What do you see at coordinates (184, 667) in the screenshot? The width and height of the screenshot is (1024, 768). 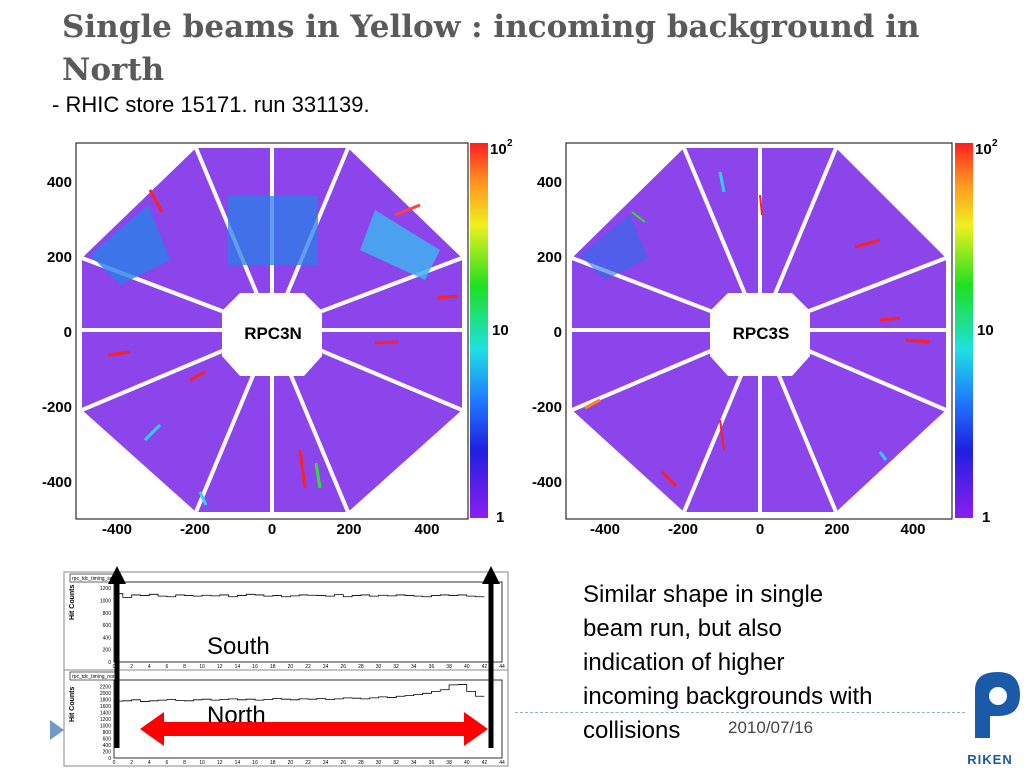 I see `south-hist-xtick: 8` at bounding box center [184, 667].